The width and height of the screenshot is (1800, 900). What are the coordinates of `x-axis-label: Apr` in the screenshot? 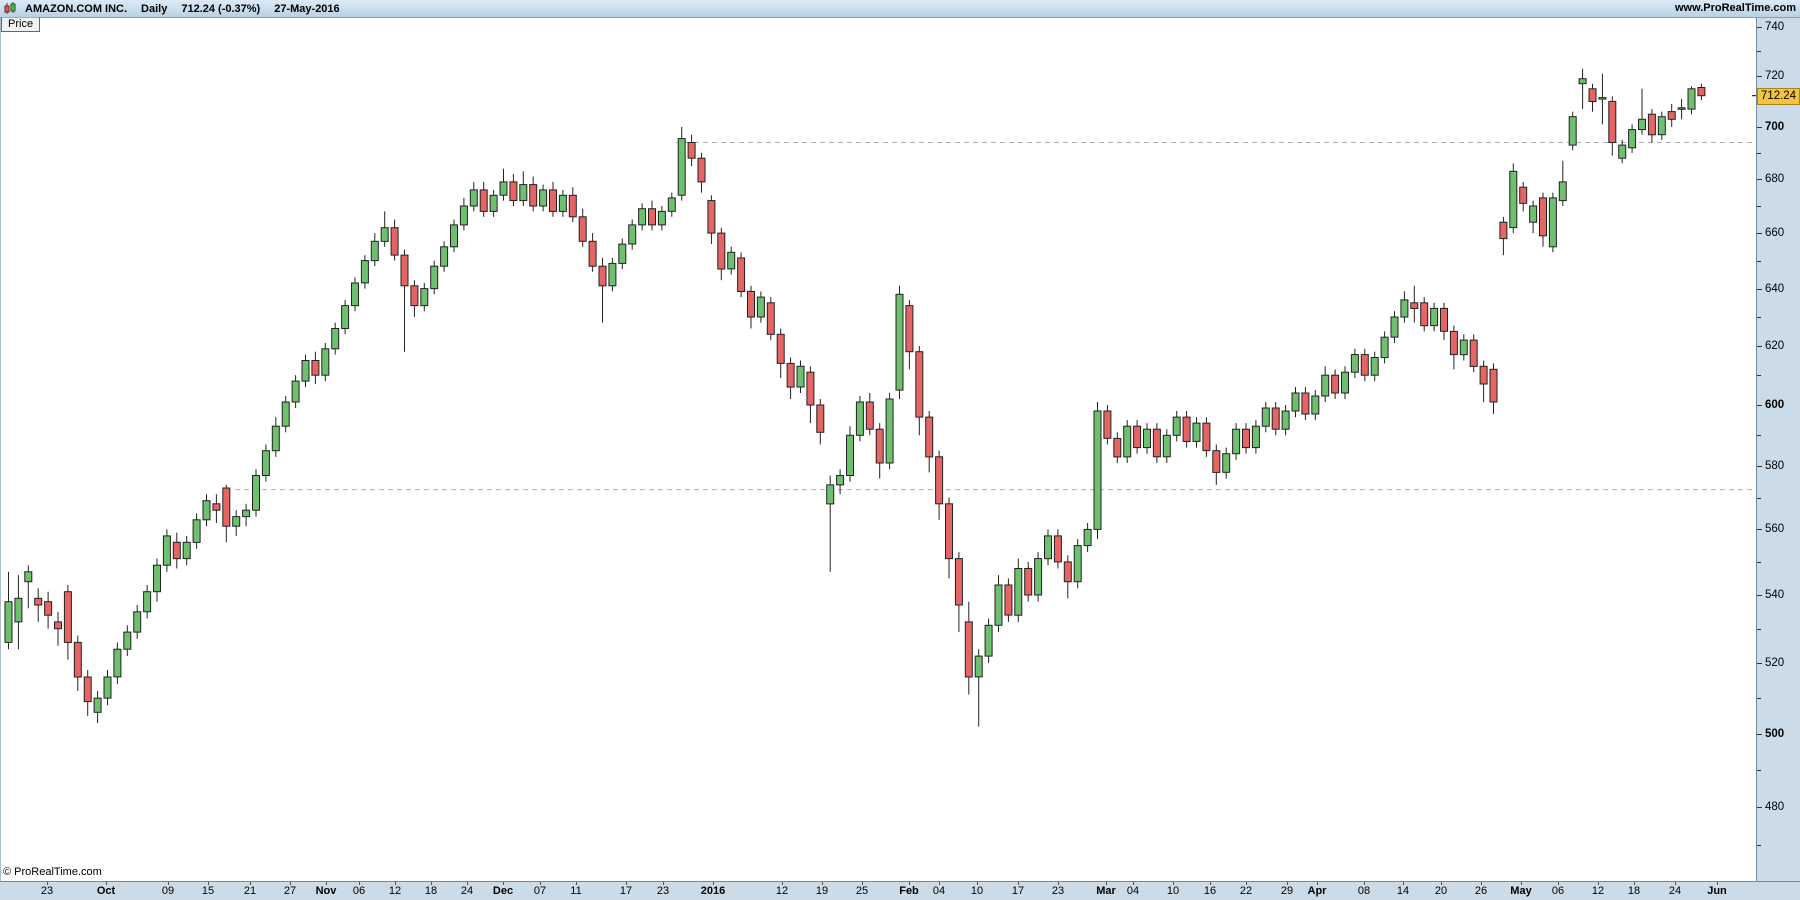 It's located at (1317, 891).